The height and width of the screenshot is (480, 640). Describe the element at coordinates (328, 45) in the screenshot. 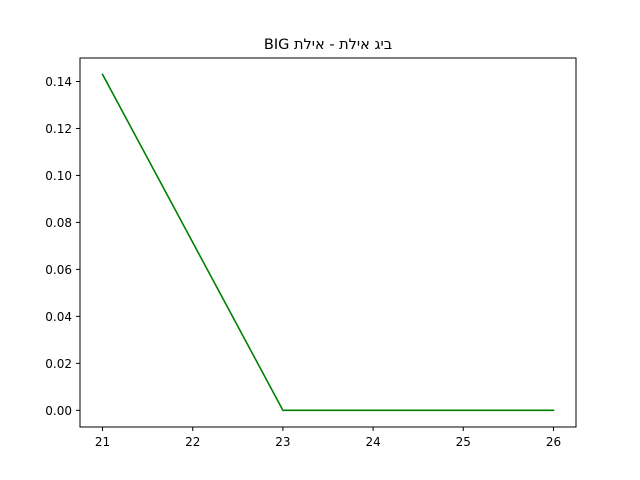

I see `chart-title: BIG ביג אילת - אילת` at that location.